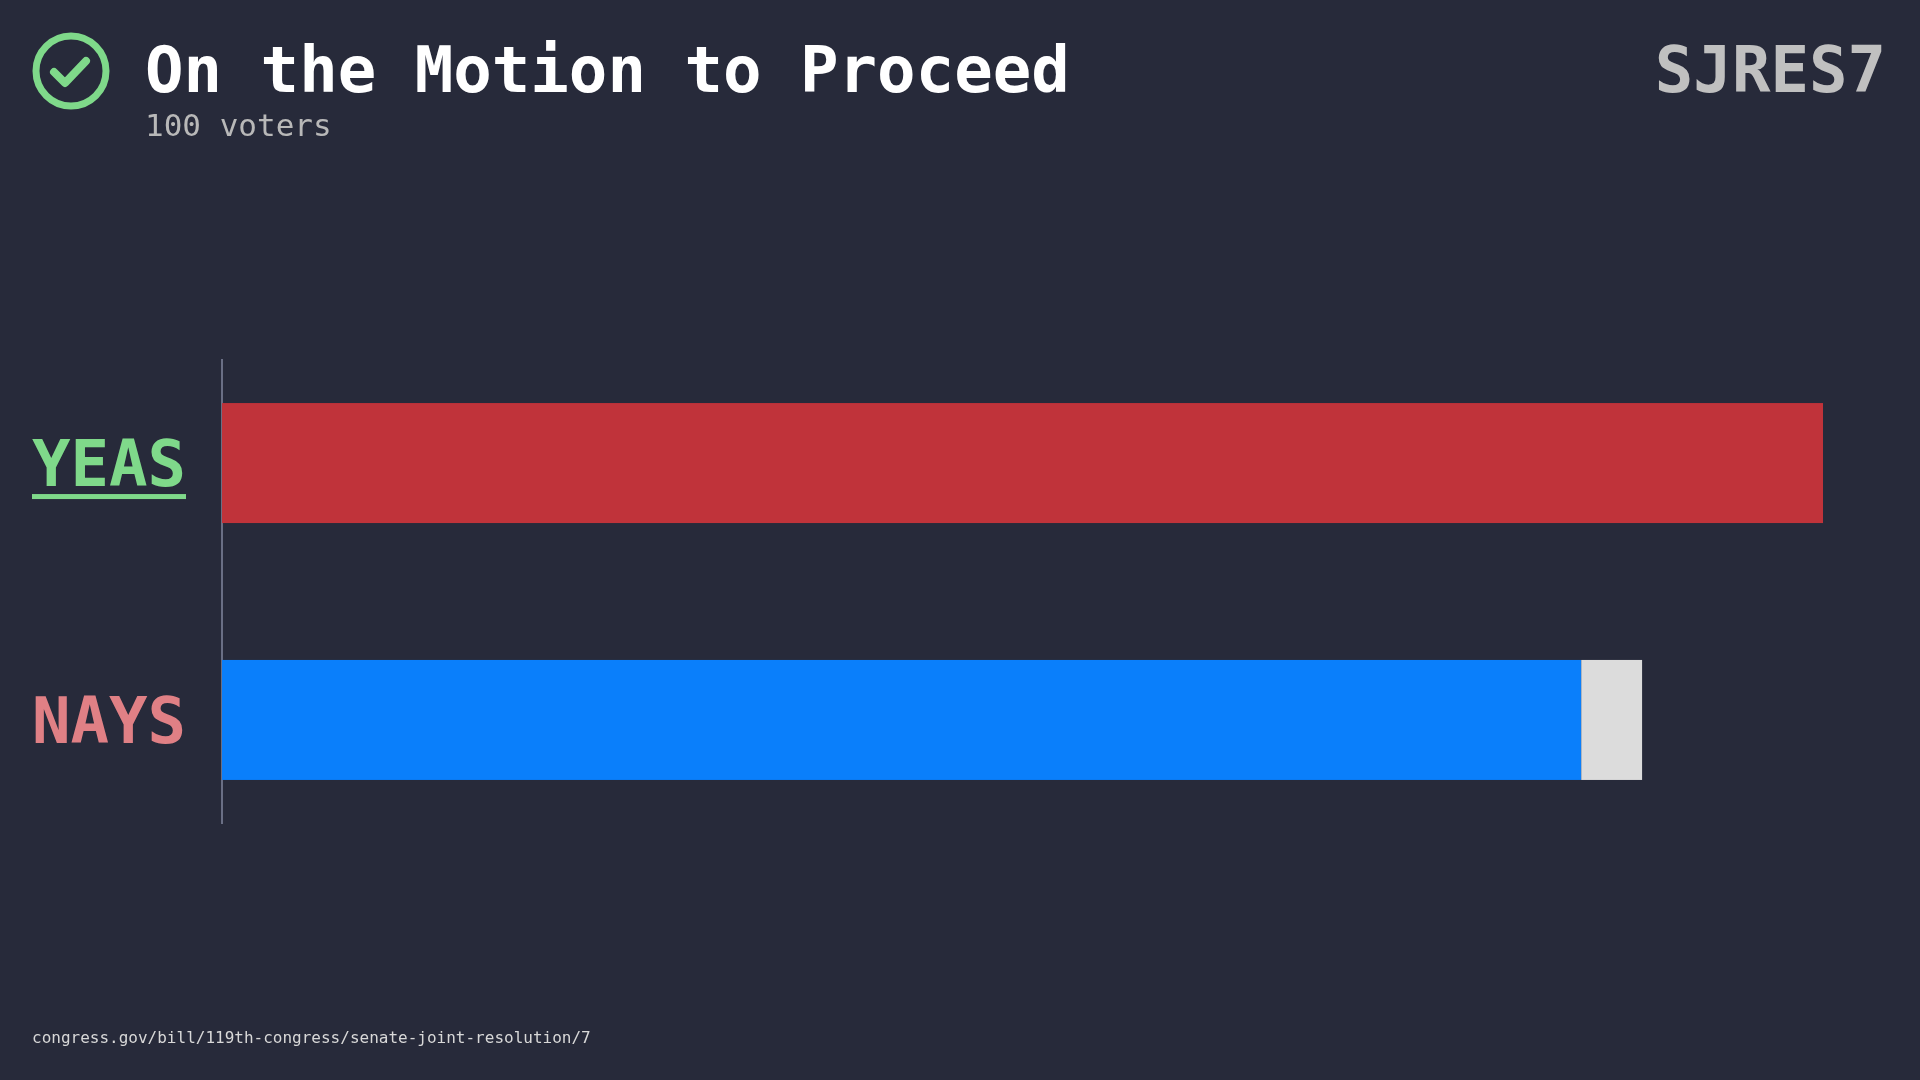 The width and height of the screenshot is (1920, 1080). Describe the element at coordinates (238, 125) in the screenshot. I see `chart-subtitle: 100 voters` at that location.